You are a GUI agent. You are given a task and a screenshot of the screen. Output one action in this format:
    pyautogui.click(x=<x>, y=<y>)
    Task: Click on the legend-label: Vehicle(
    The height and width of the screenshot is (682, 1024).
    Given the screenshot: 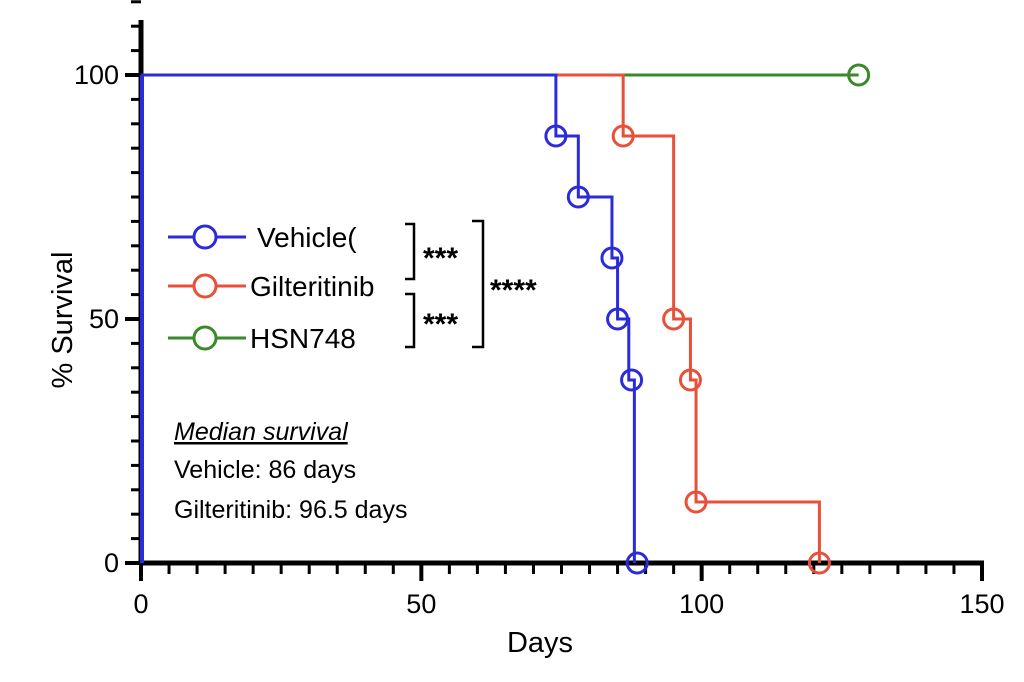 What is the action you would take?
    pyautogui.click(x=307, y=237)
    